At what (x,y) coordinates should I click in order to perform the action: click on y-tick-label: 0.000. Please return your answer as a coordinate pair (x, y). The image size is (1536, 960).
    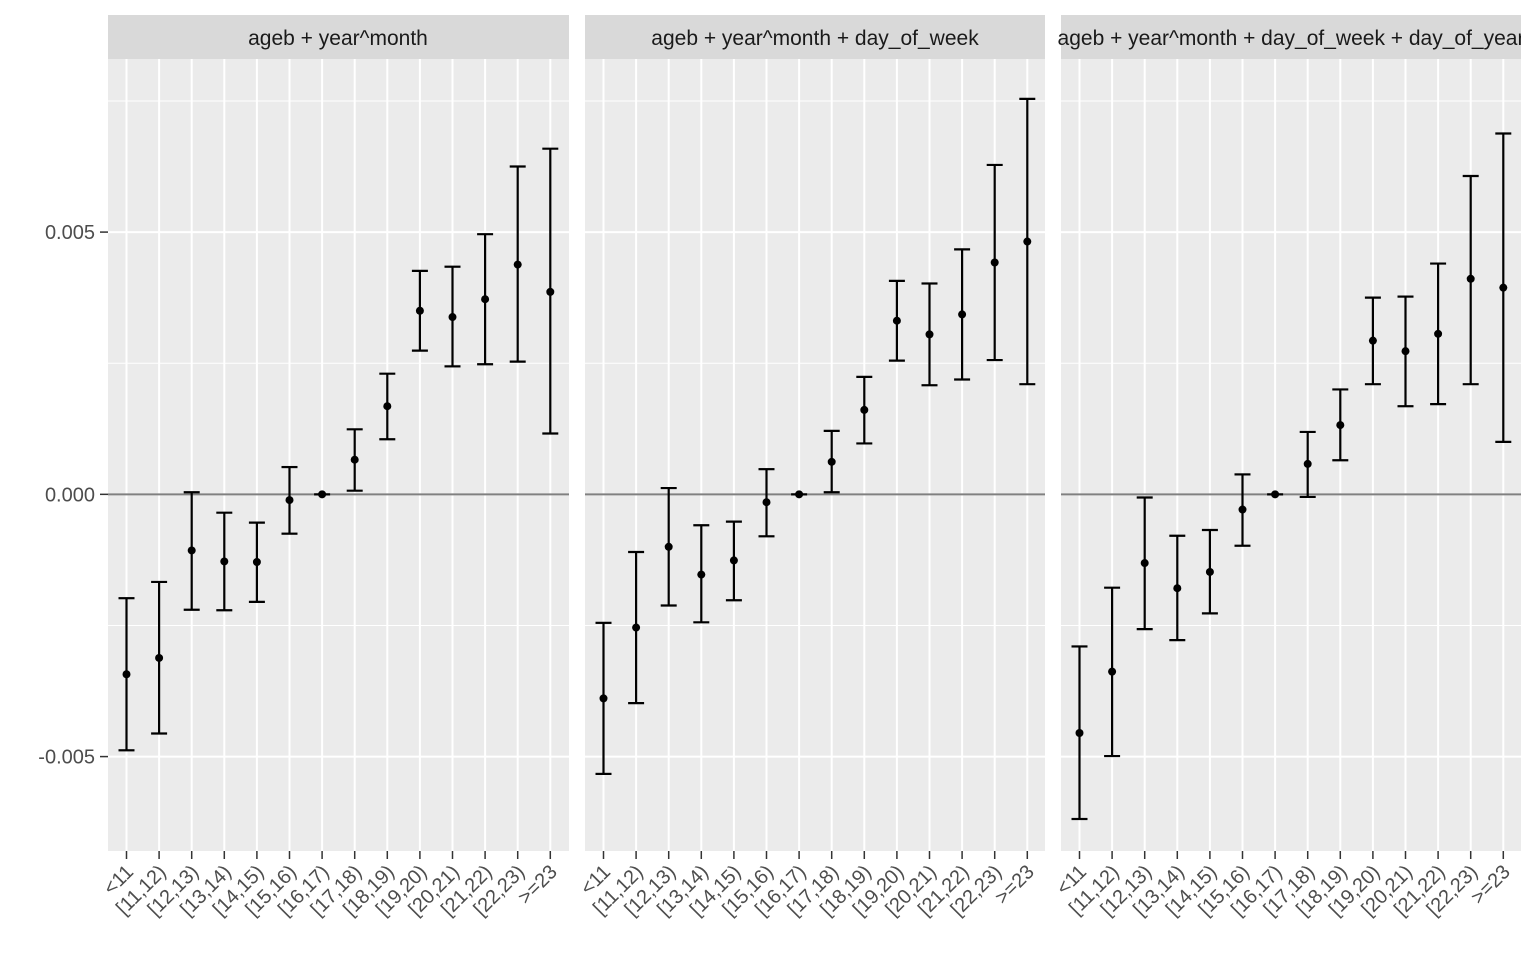
    Looking at the image, I should click on (70, 495).